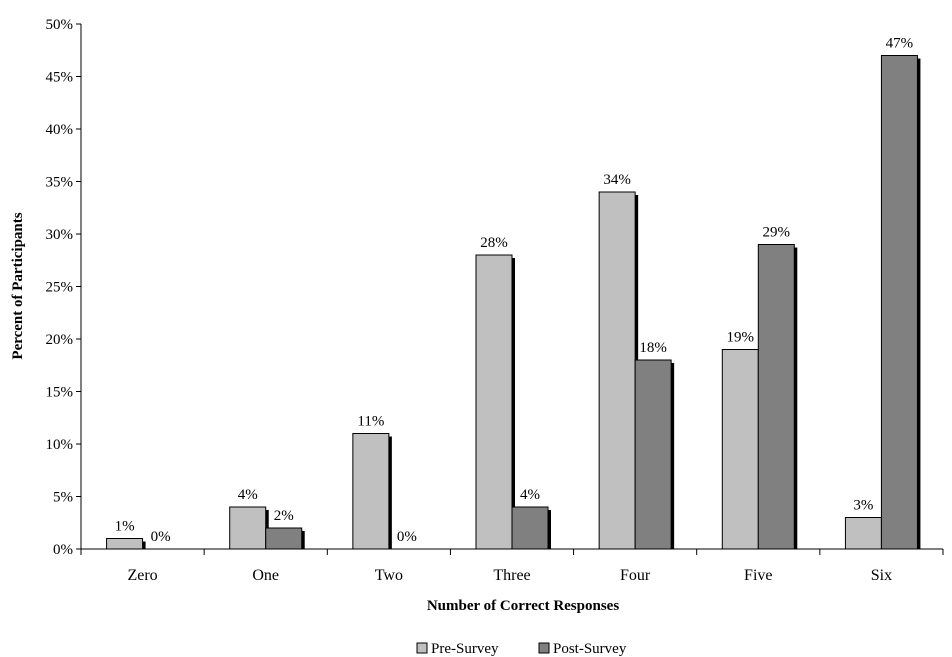 The image size is (952, 657). What do you see at coordinates (60, 130) in the screenshot?
I see `y-tick-label: 40%` at bounding box center [60, 130].